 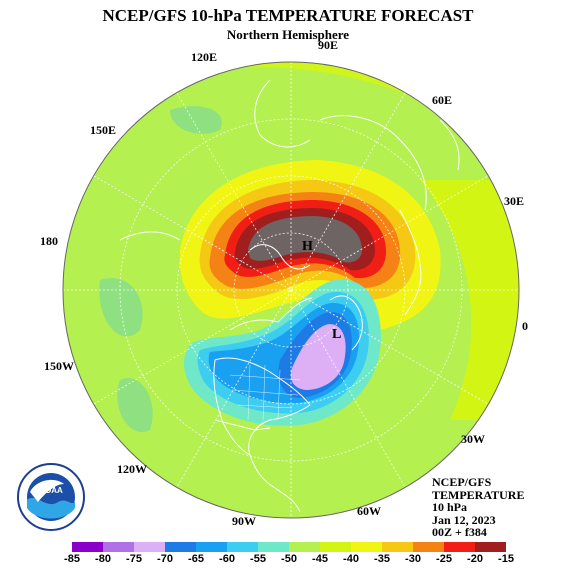 I want to click on color-scale-label: -65, so click(x=196, y=559).